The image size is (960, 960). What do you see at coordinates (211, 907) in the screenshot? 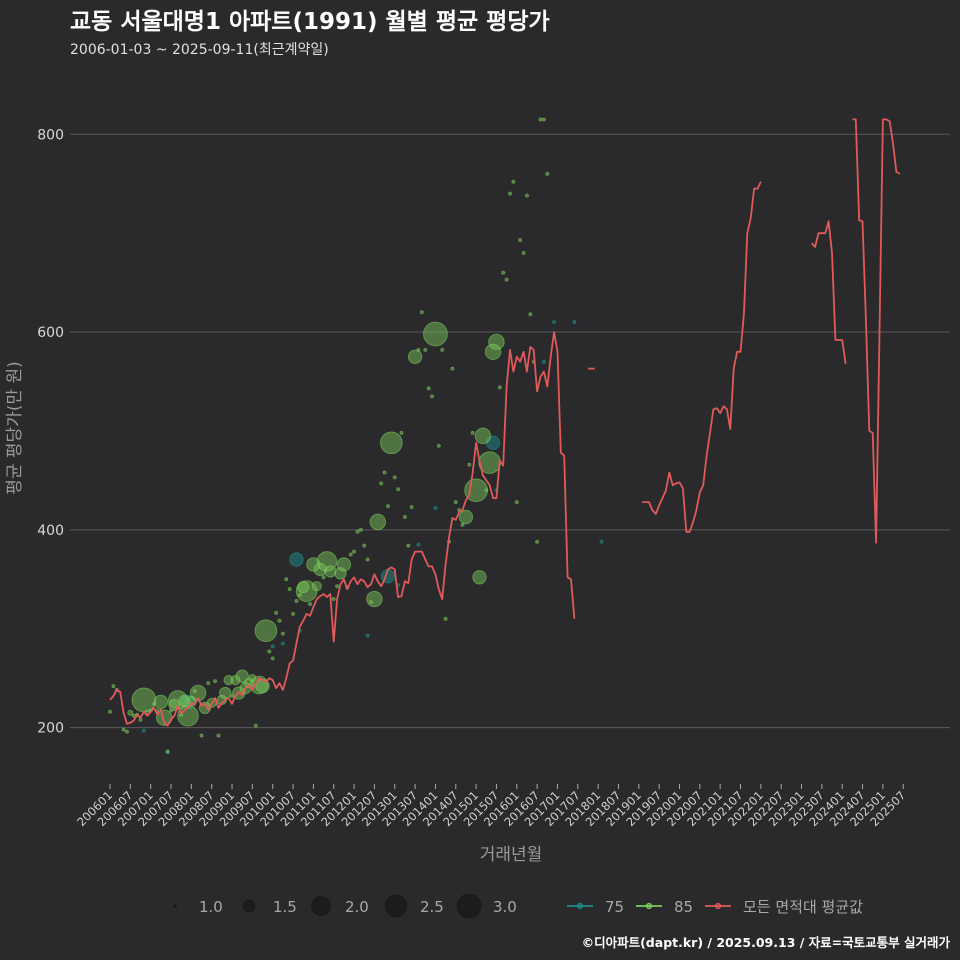
I see `legend-size-label: 1.0` at bounding box center [211, 907].